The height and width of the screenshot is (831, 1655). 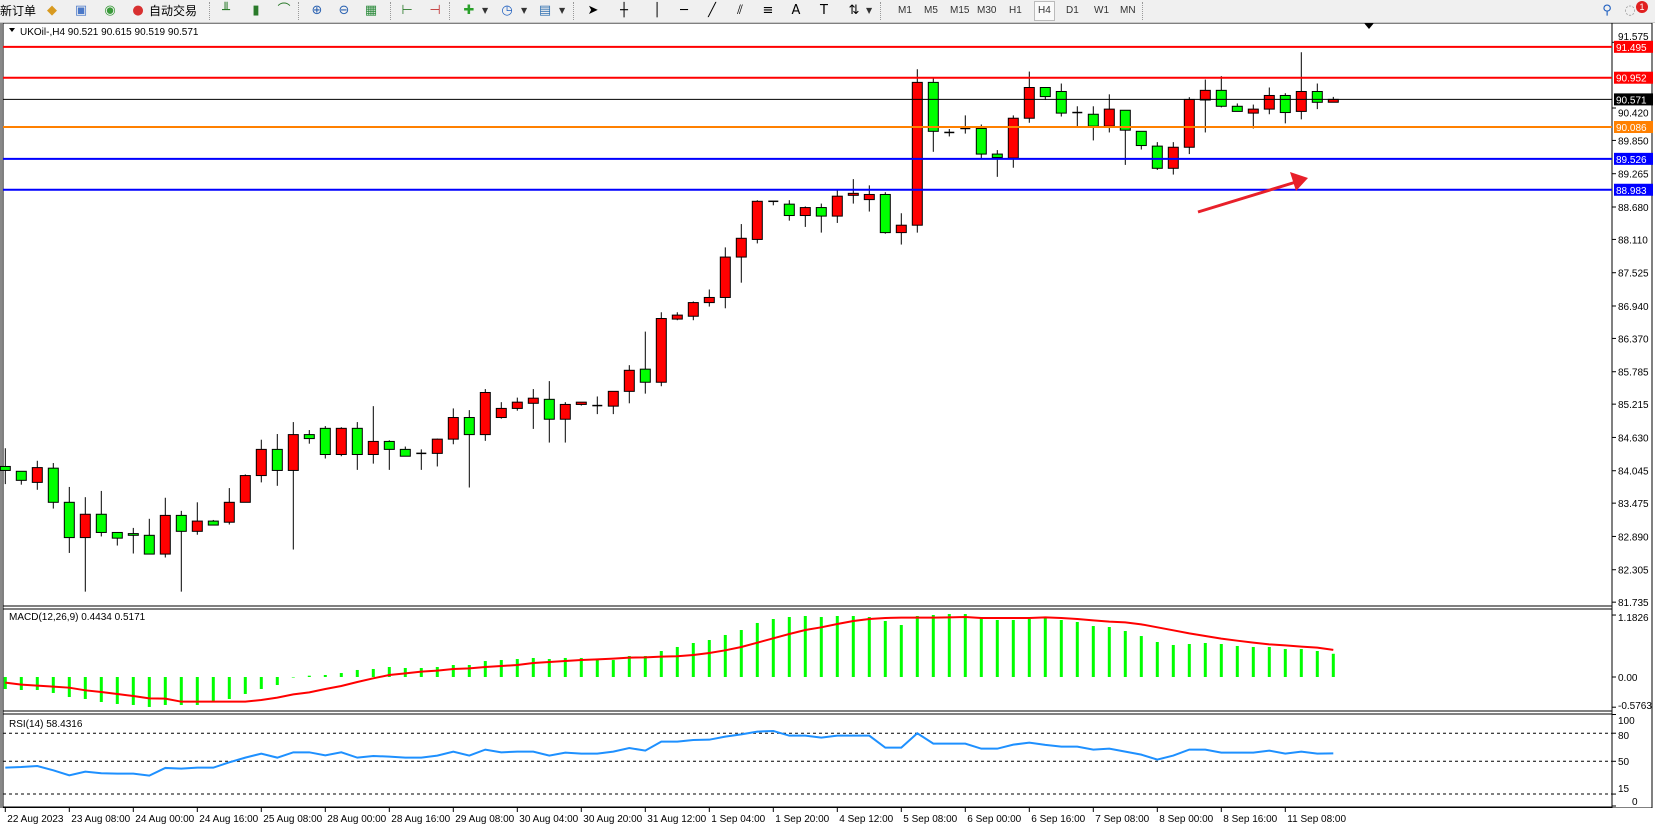 What do you see at coordinates (256, 10) in the screenshot?
I see `candlestick-icon: ▮` at bounding box center [256, 10].